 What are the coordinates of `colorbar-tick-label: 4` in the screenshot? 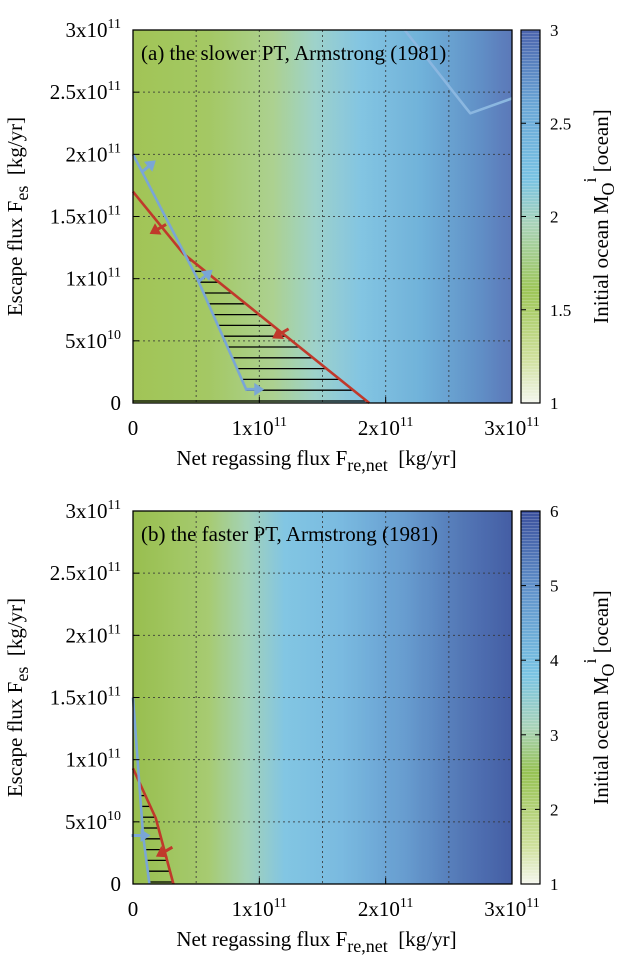 It's located at (554, 660).